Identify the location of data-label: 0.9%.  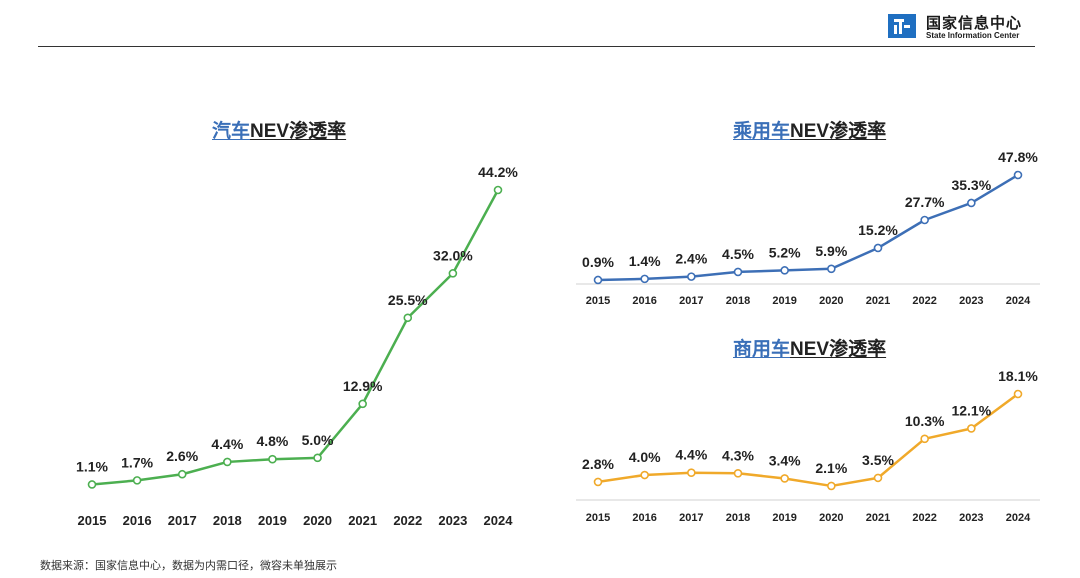
(598, 262).